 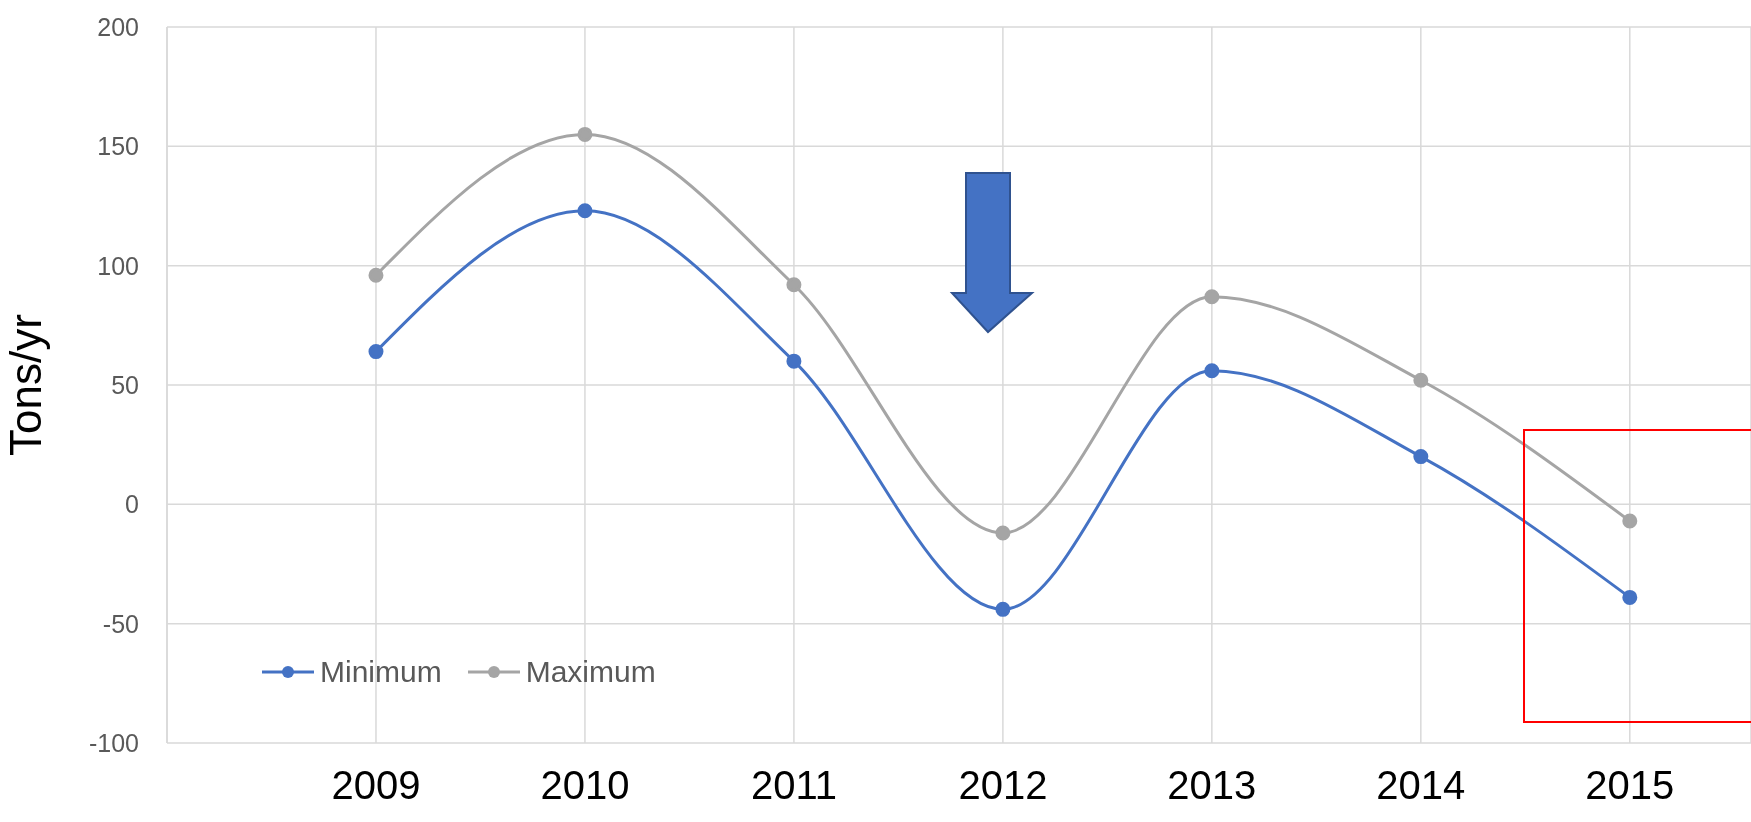 I want to click on x-tick-label: 2015, so click(x=1630, y=785).